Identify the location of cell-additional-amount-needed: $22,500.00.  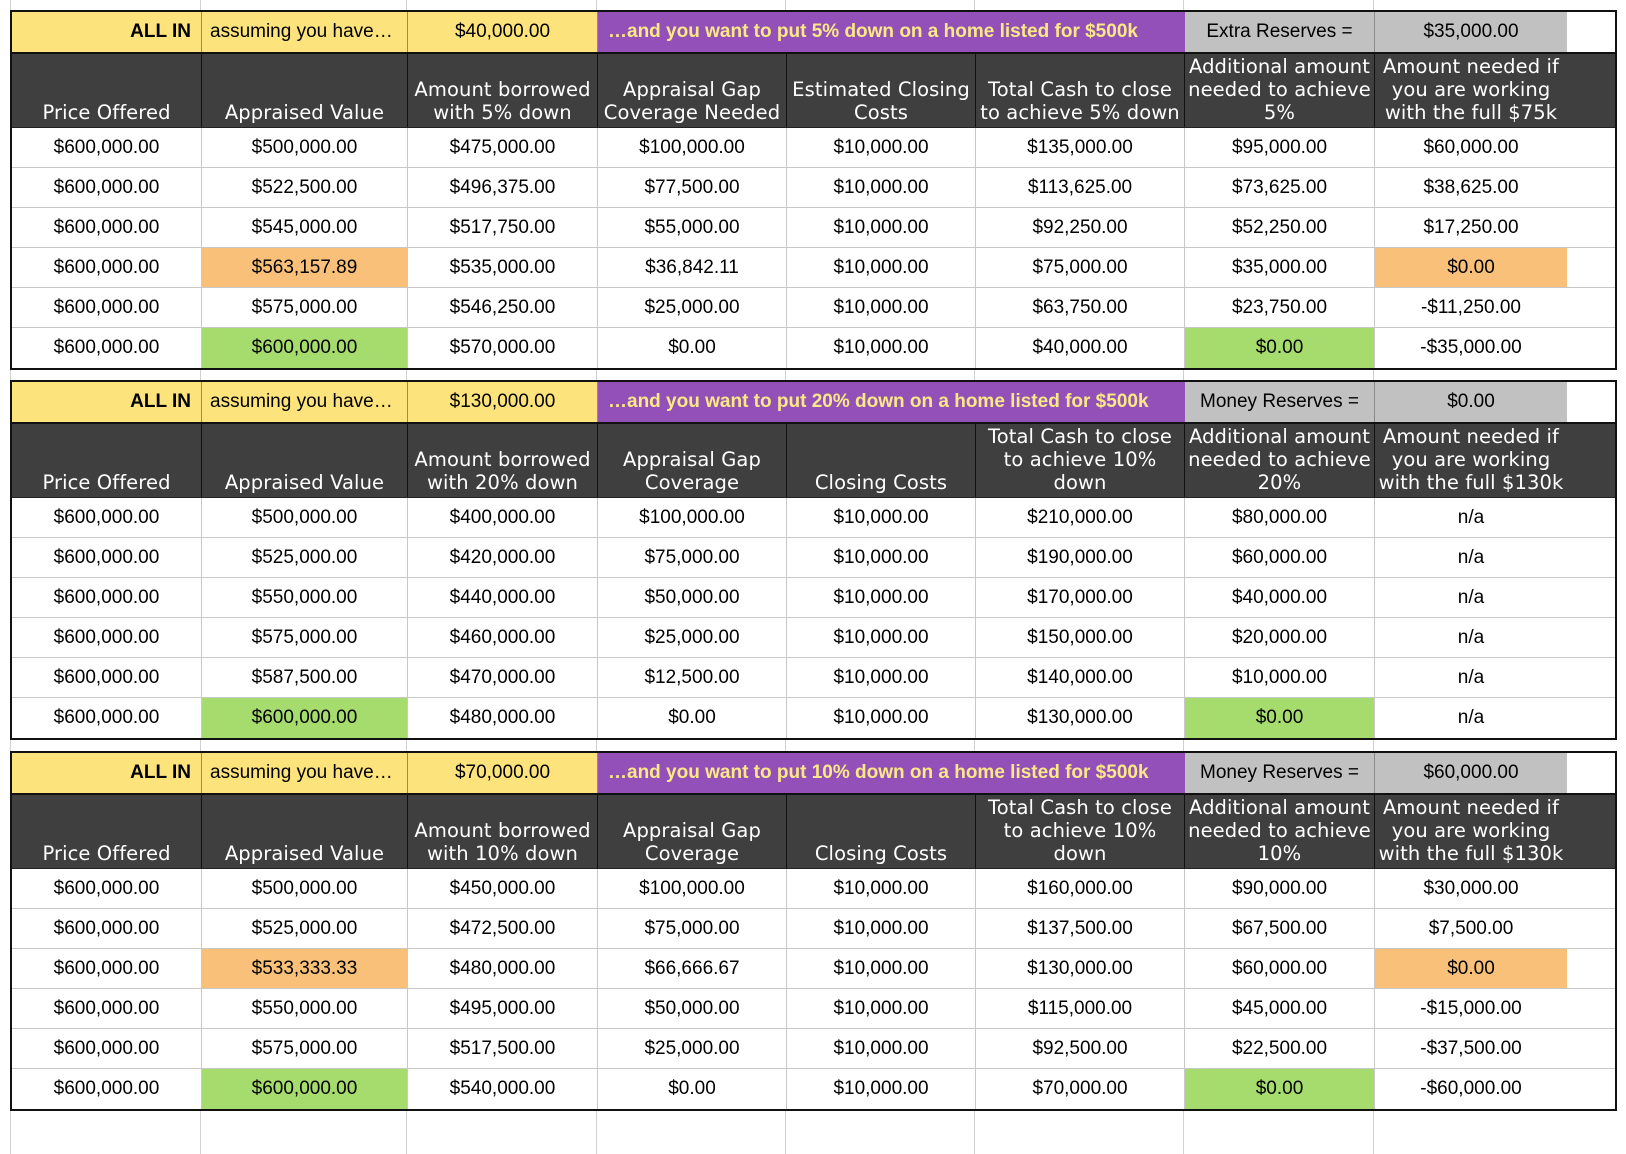
(1280, 1048).